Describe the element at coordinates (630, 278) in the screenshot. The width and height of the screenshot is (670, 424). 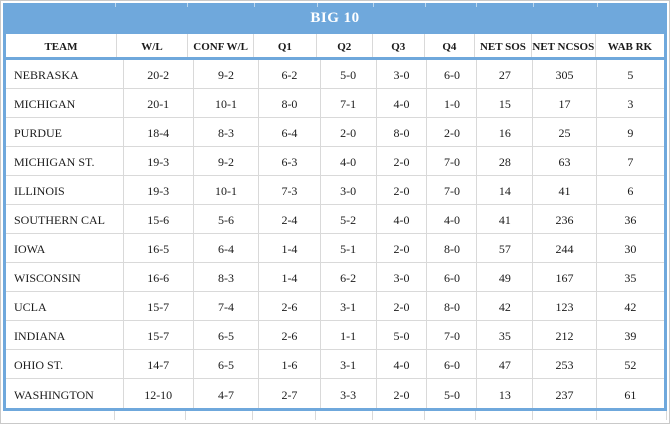
I see `stat-cell: 35` at that location.